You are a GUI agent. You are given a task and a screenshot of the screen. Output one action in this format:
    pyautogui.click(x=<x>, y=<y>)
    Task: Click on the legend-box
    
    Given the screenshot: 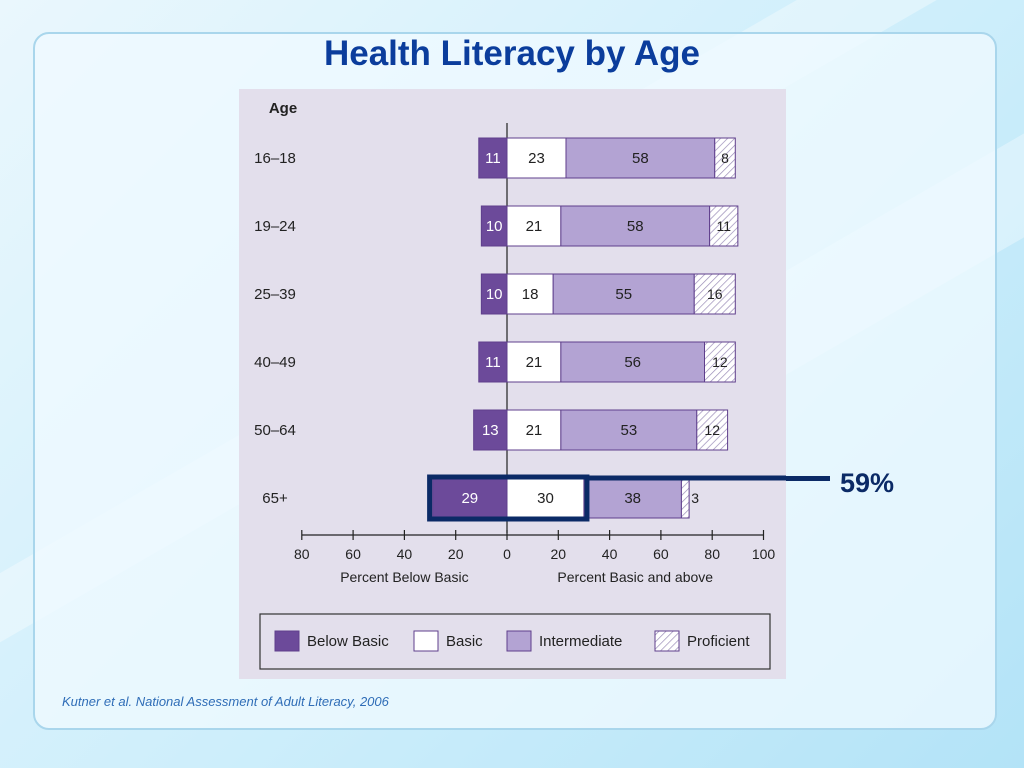 What is the action you would take?
    pyautogui.click(x=515, y=641)
    